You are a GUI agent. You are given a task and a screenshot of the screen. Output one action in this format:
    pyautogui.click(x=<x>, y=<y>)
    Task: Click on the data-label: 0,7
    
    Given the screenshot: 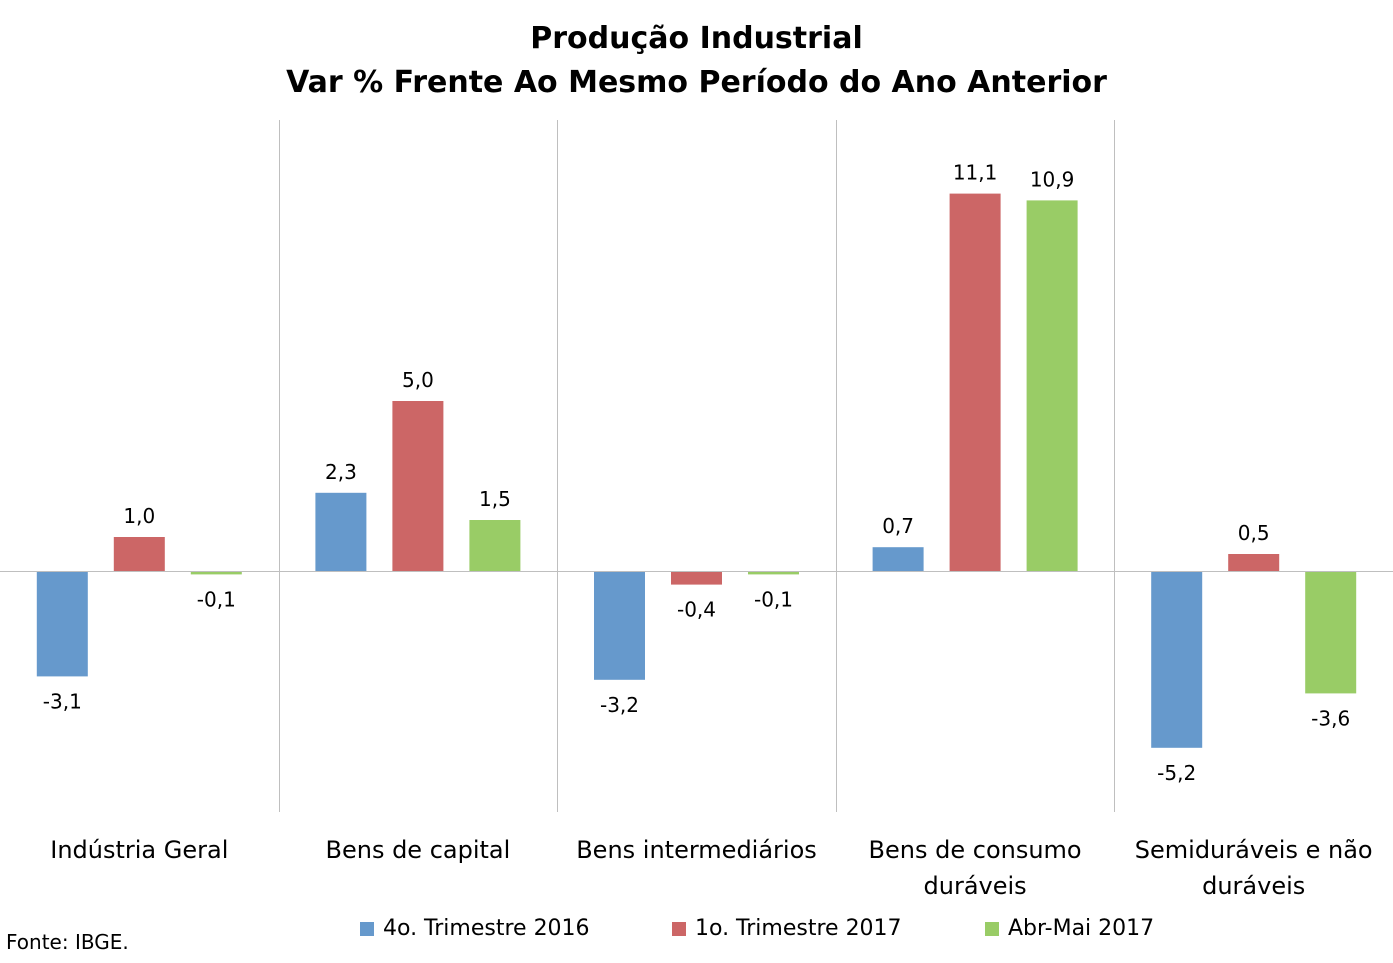 What is the action you would take?
    pyautogui.click(x=898, y=526)
    